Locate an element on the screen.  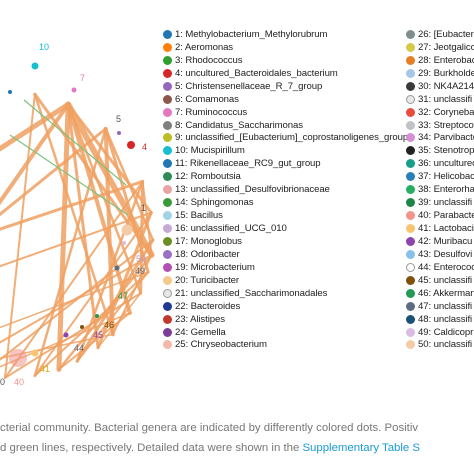
legend-item: 12: Romboutsia is located at coordinates (285, 176).